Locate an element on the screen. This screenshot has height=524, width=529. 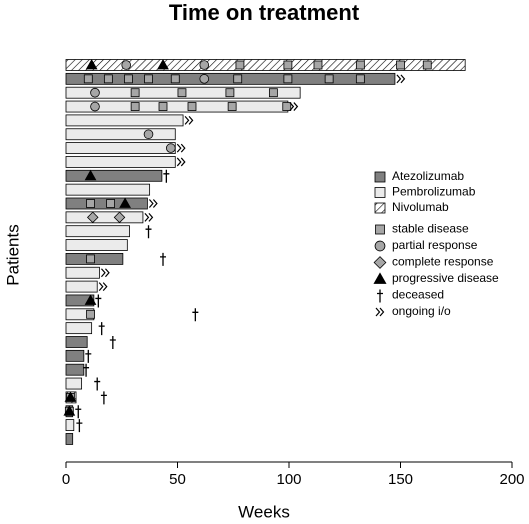
legend-label: deceased is located at coordinates (418, 295).